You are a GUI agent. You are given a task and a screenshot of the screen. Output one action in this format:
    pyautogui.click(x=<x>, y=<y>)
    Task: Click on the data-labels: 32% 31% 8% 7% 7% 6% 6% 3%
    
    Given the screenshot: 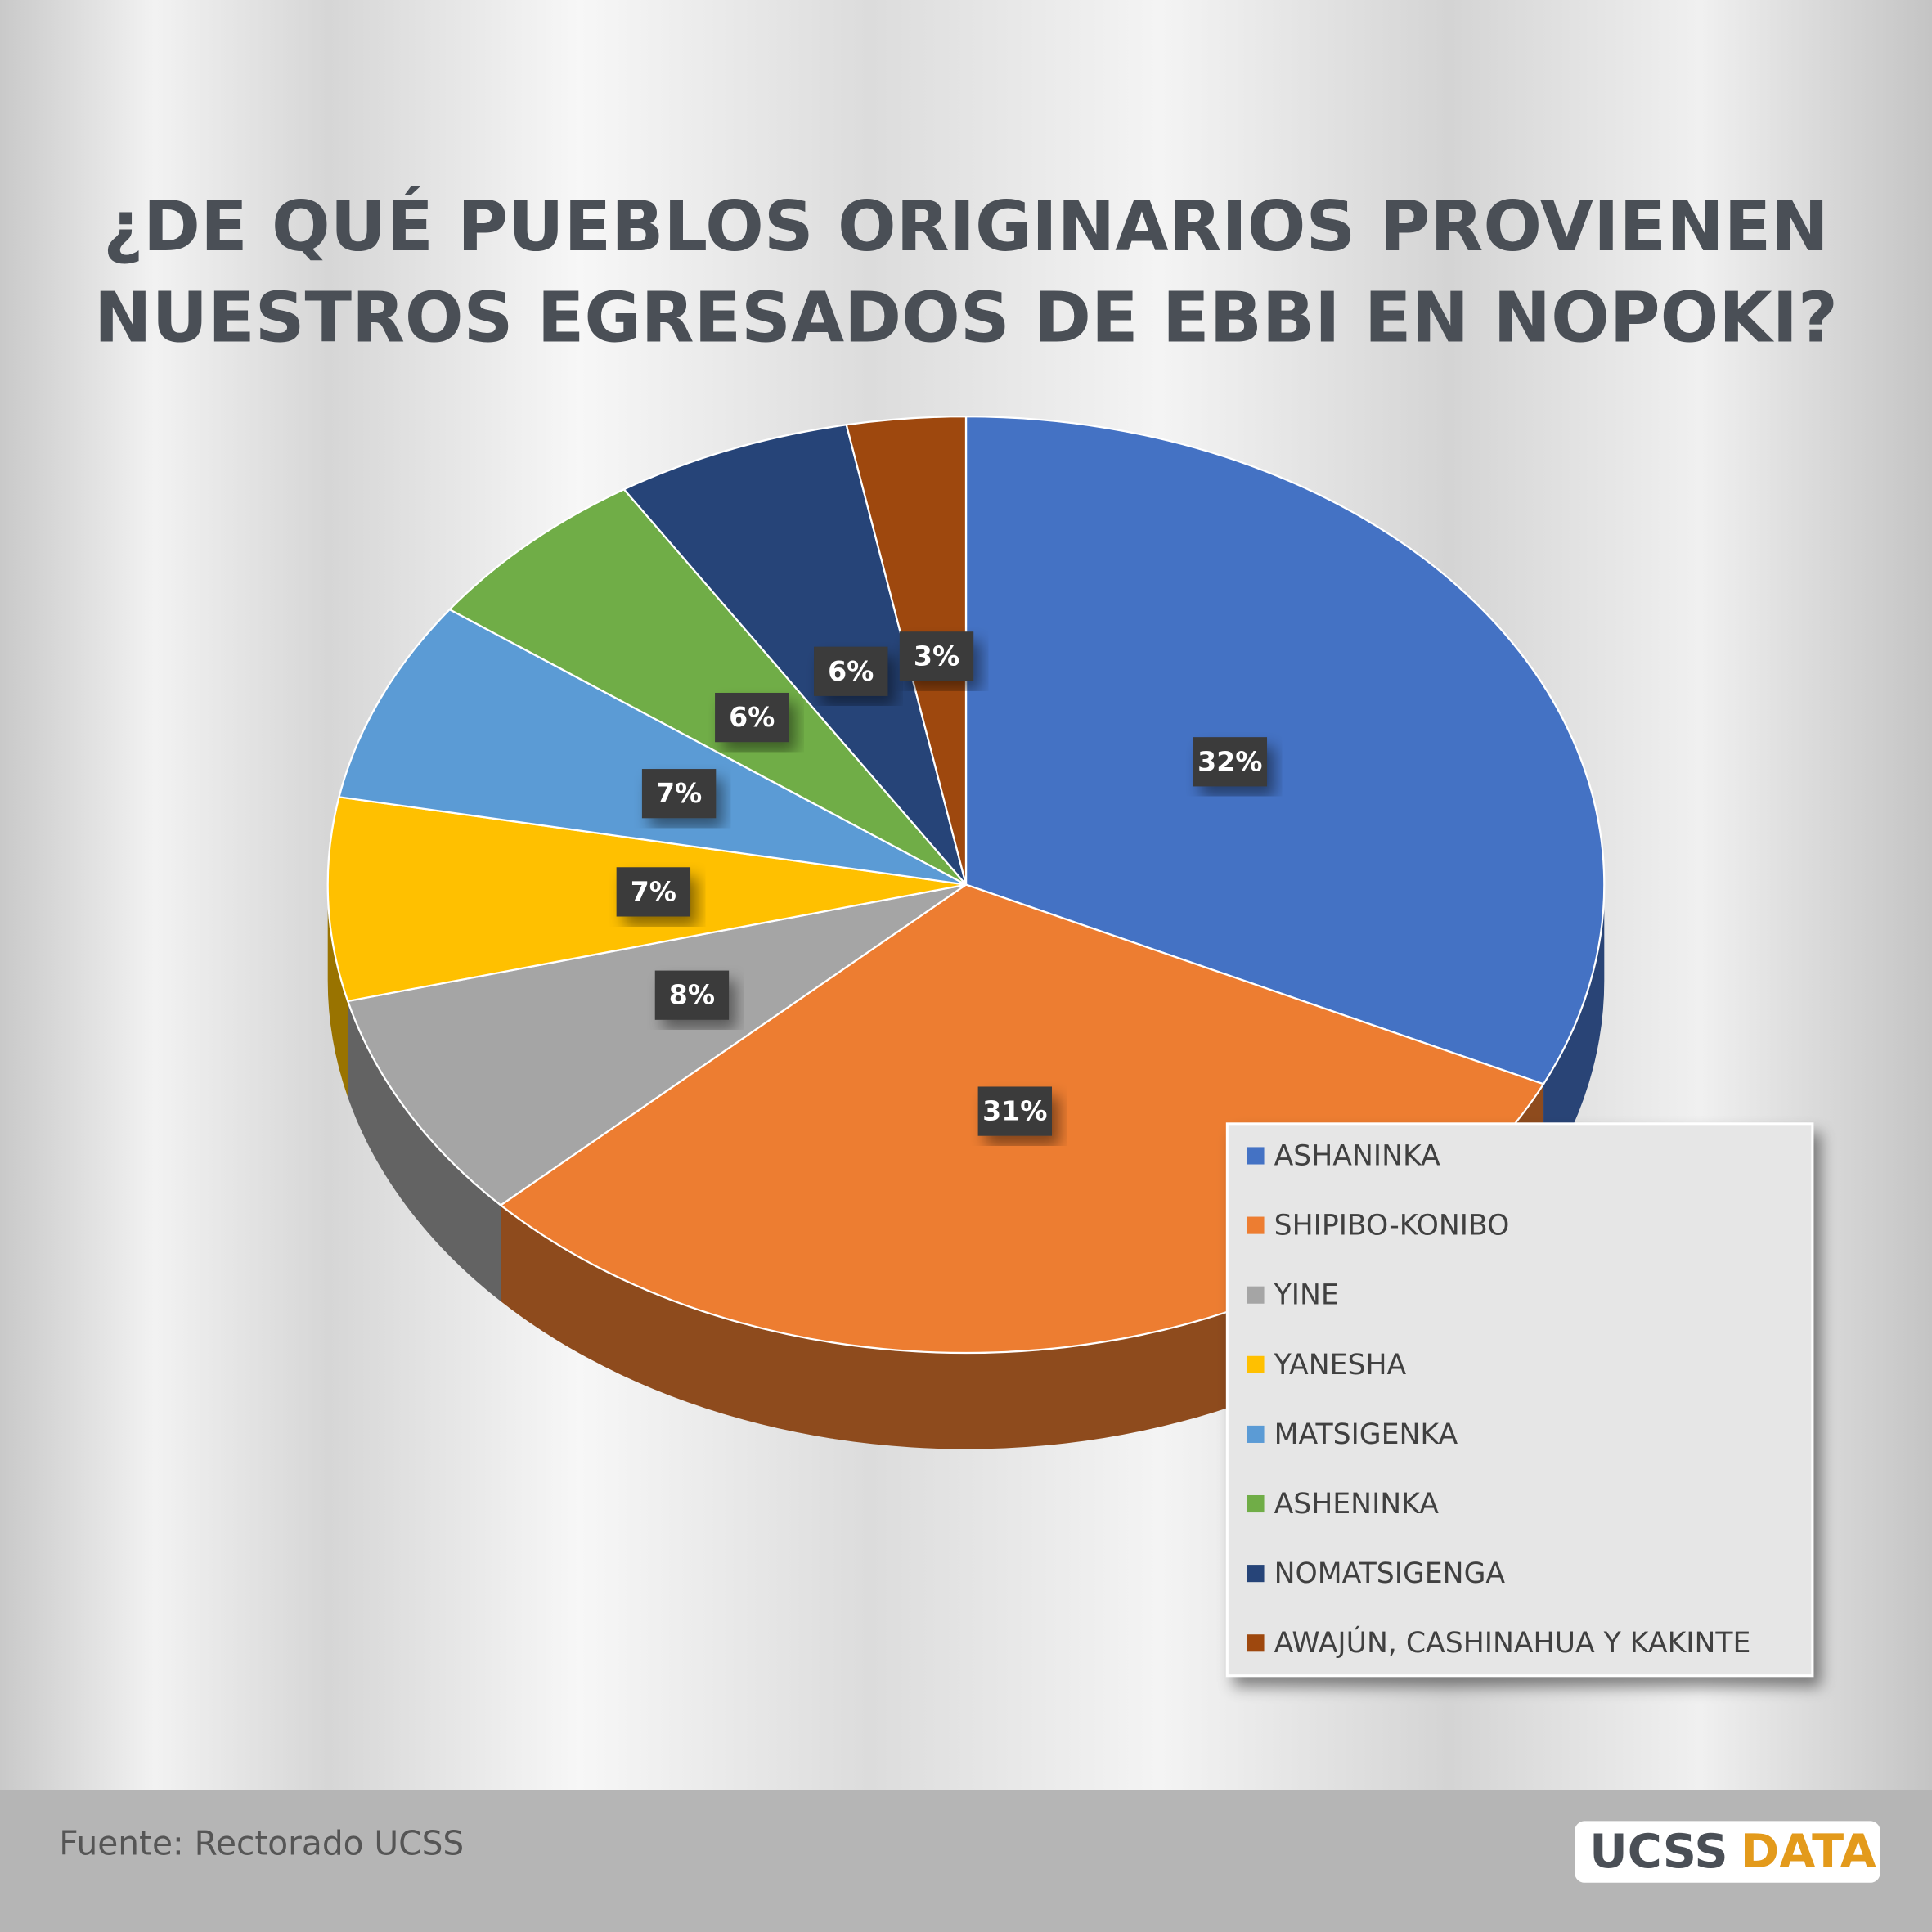 What is the action you would take?
    pyautogui.click(x=942, y=884)
    